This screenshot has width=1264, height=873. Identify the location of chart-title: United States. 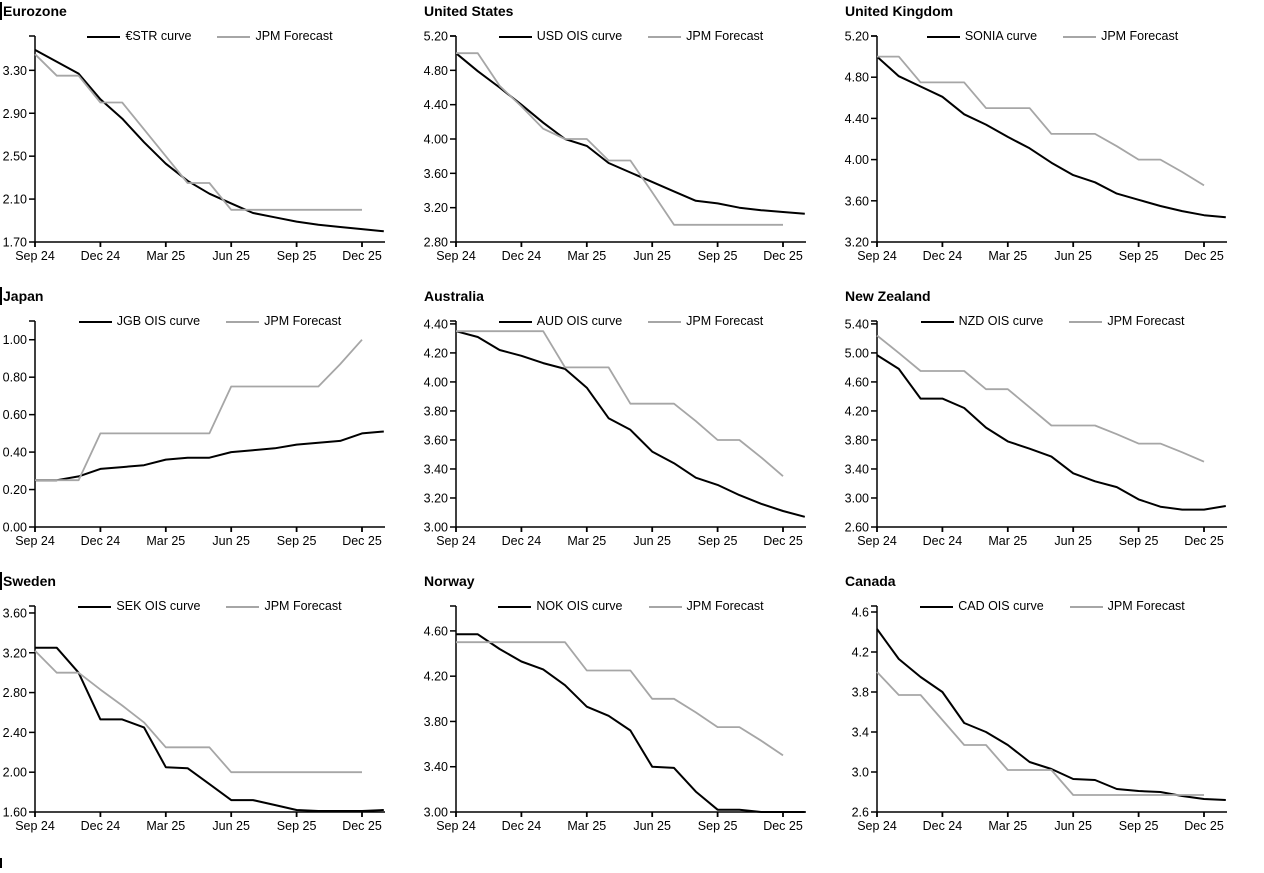
(469, 11).